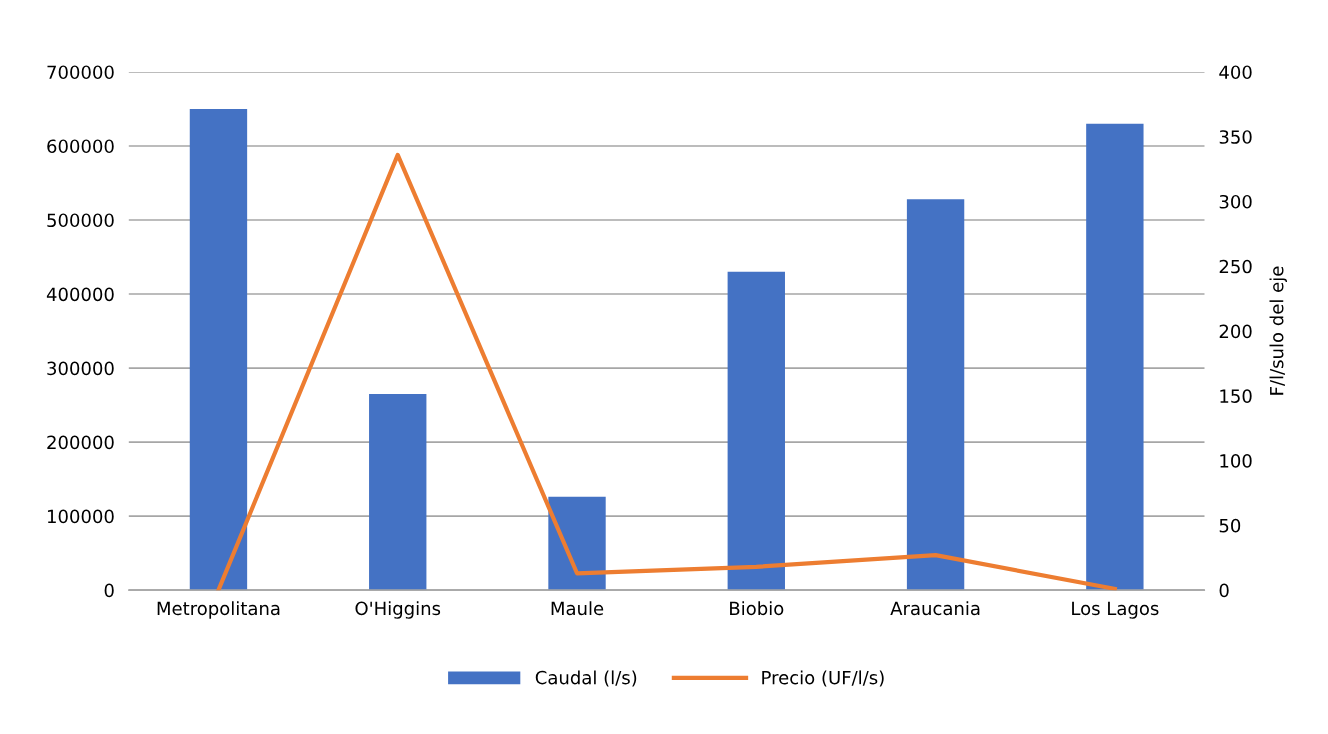  What do you see at coordinates (1115, 610) in the screenshot?
I see `x-tick-label: Los Lagos` at bounding box center [1115, 610].